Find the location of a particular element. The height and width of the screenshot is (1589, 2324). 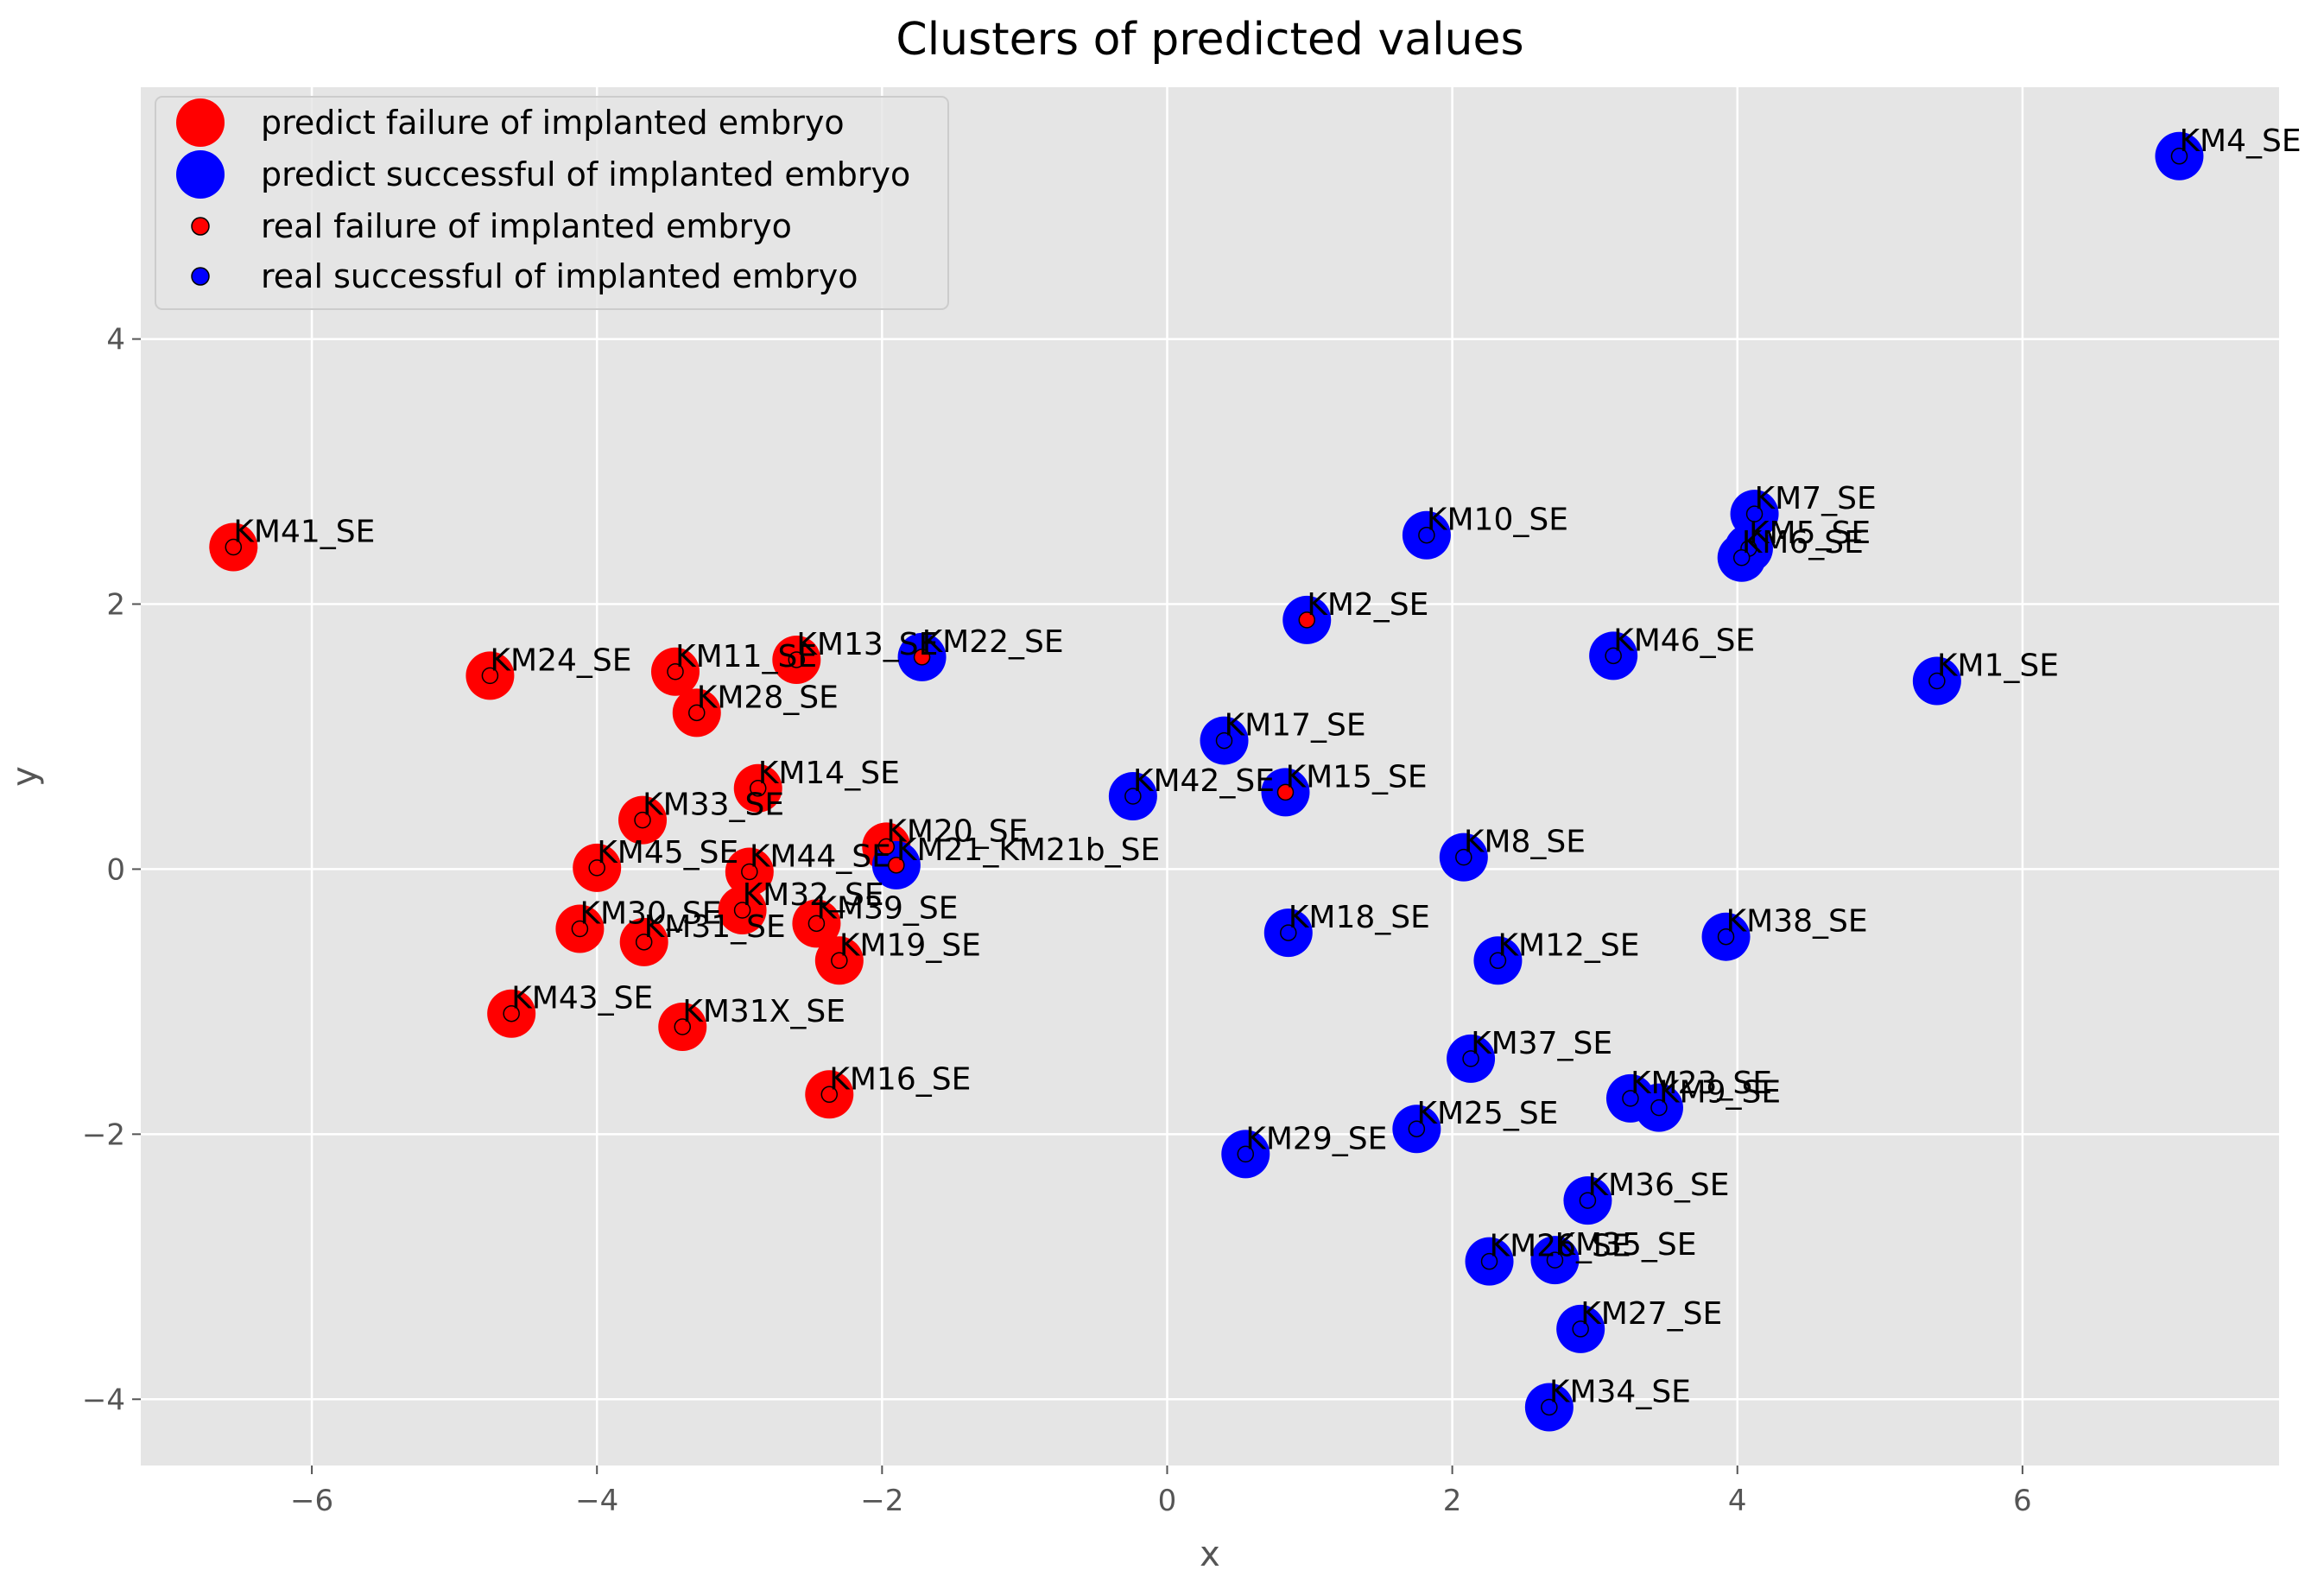

point-label-KM34_SE: KM34_SE is located at coordinates (1620, 1391).